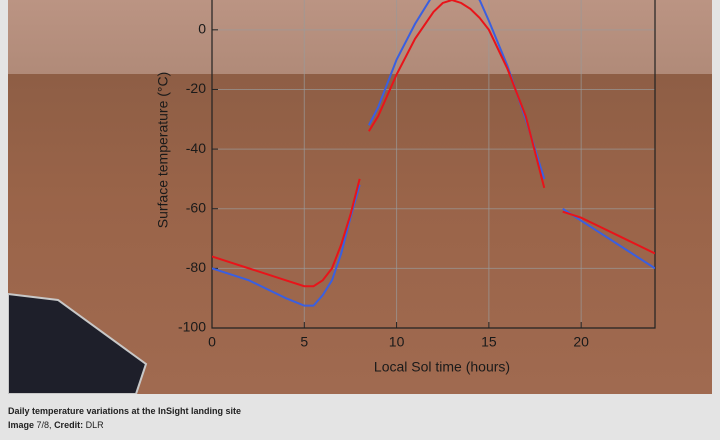  What do you see at coordinates (69, 425) in the screenshot?
I see `credit-label: Credit:` at bounding box center [69, 425].